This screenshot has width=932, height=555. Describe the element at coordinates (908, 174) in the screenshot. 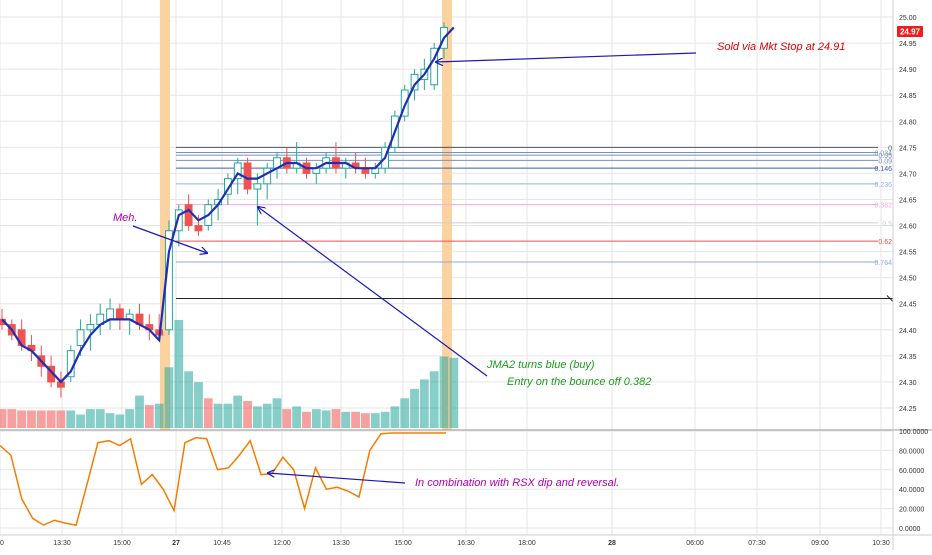

I see `price-tick-label: 24.70` at that location.